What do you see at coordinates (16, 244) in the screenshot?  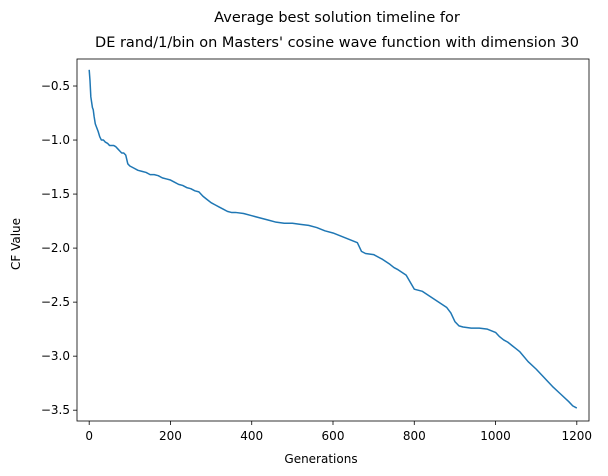 I see `y-axis-label: CF Value` at bounding box center [16, 244].